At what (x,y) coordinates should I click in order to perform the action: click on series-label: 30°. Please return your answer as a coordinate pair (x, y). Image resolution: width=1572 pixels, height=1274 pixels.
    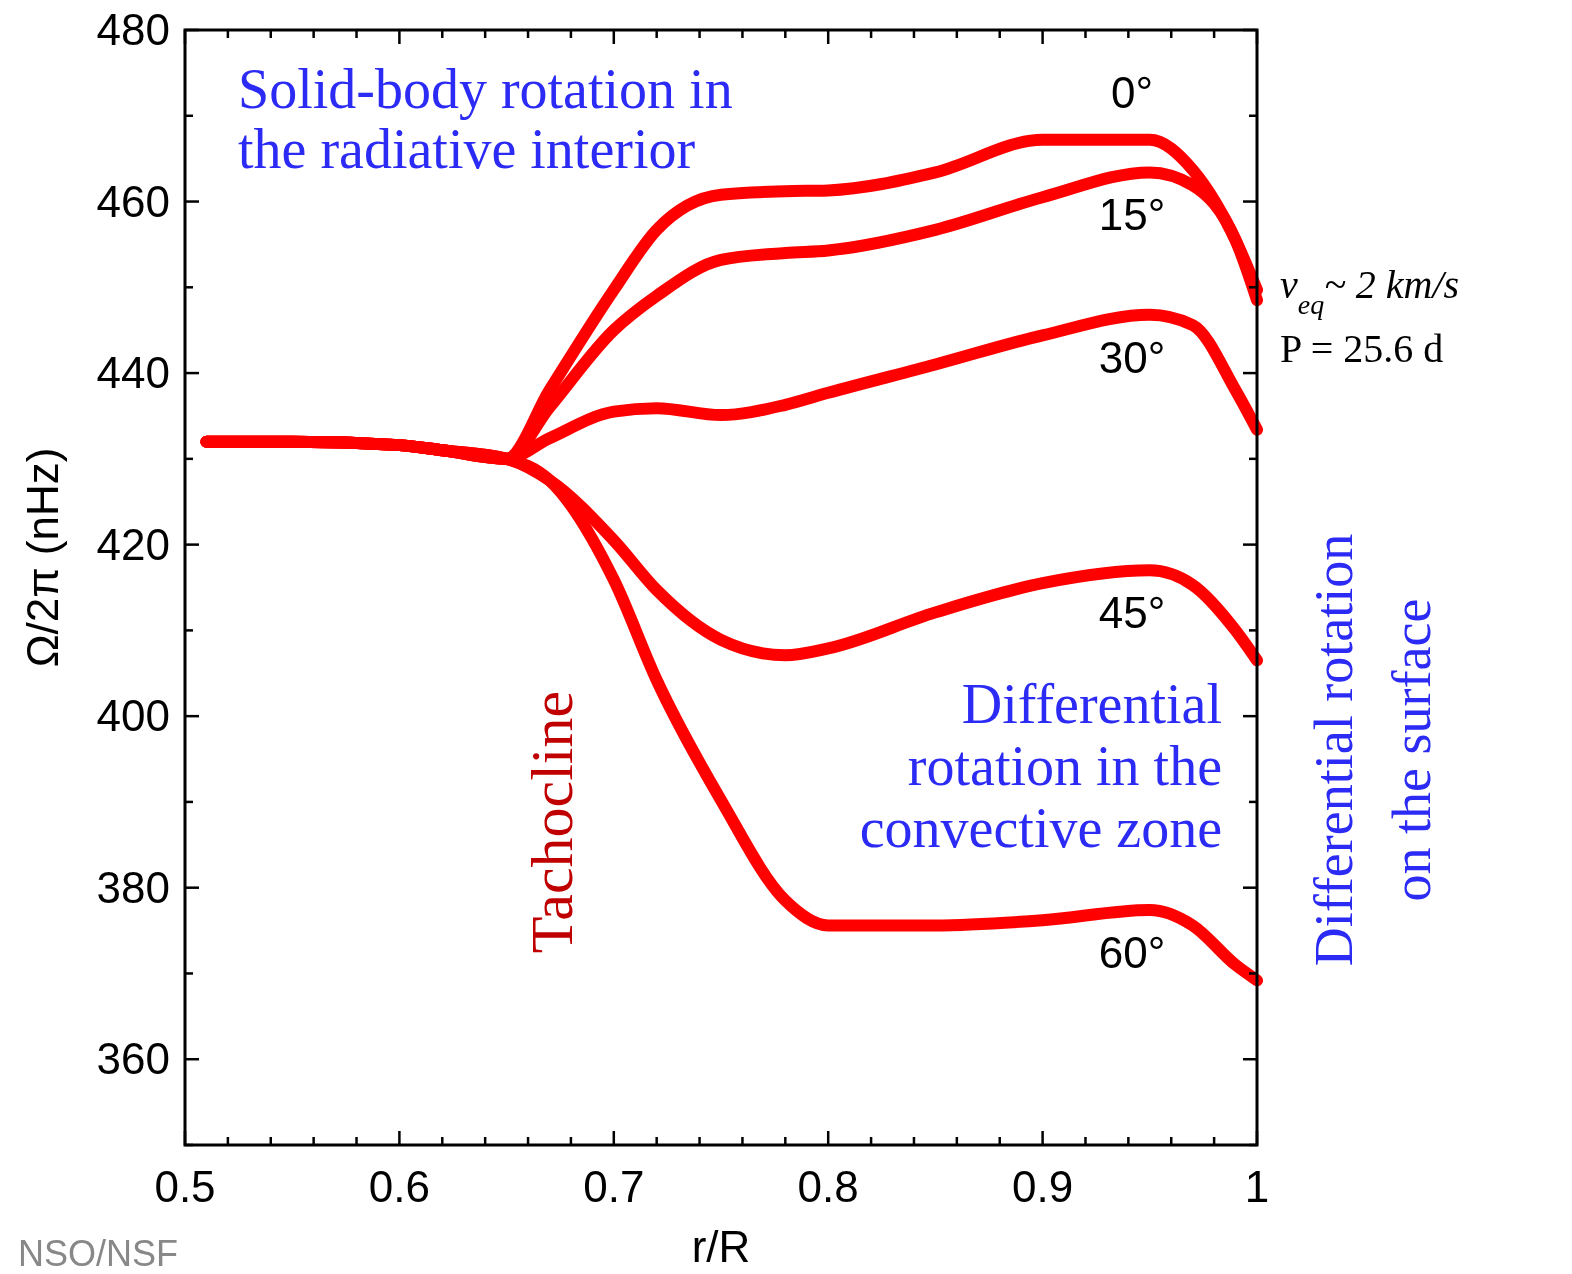
    Looking at the image, I should click on (1132, 357).